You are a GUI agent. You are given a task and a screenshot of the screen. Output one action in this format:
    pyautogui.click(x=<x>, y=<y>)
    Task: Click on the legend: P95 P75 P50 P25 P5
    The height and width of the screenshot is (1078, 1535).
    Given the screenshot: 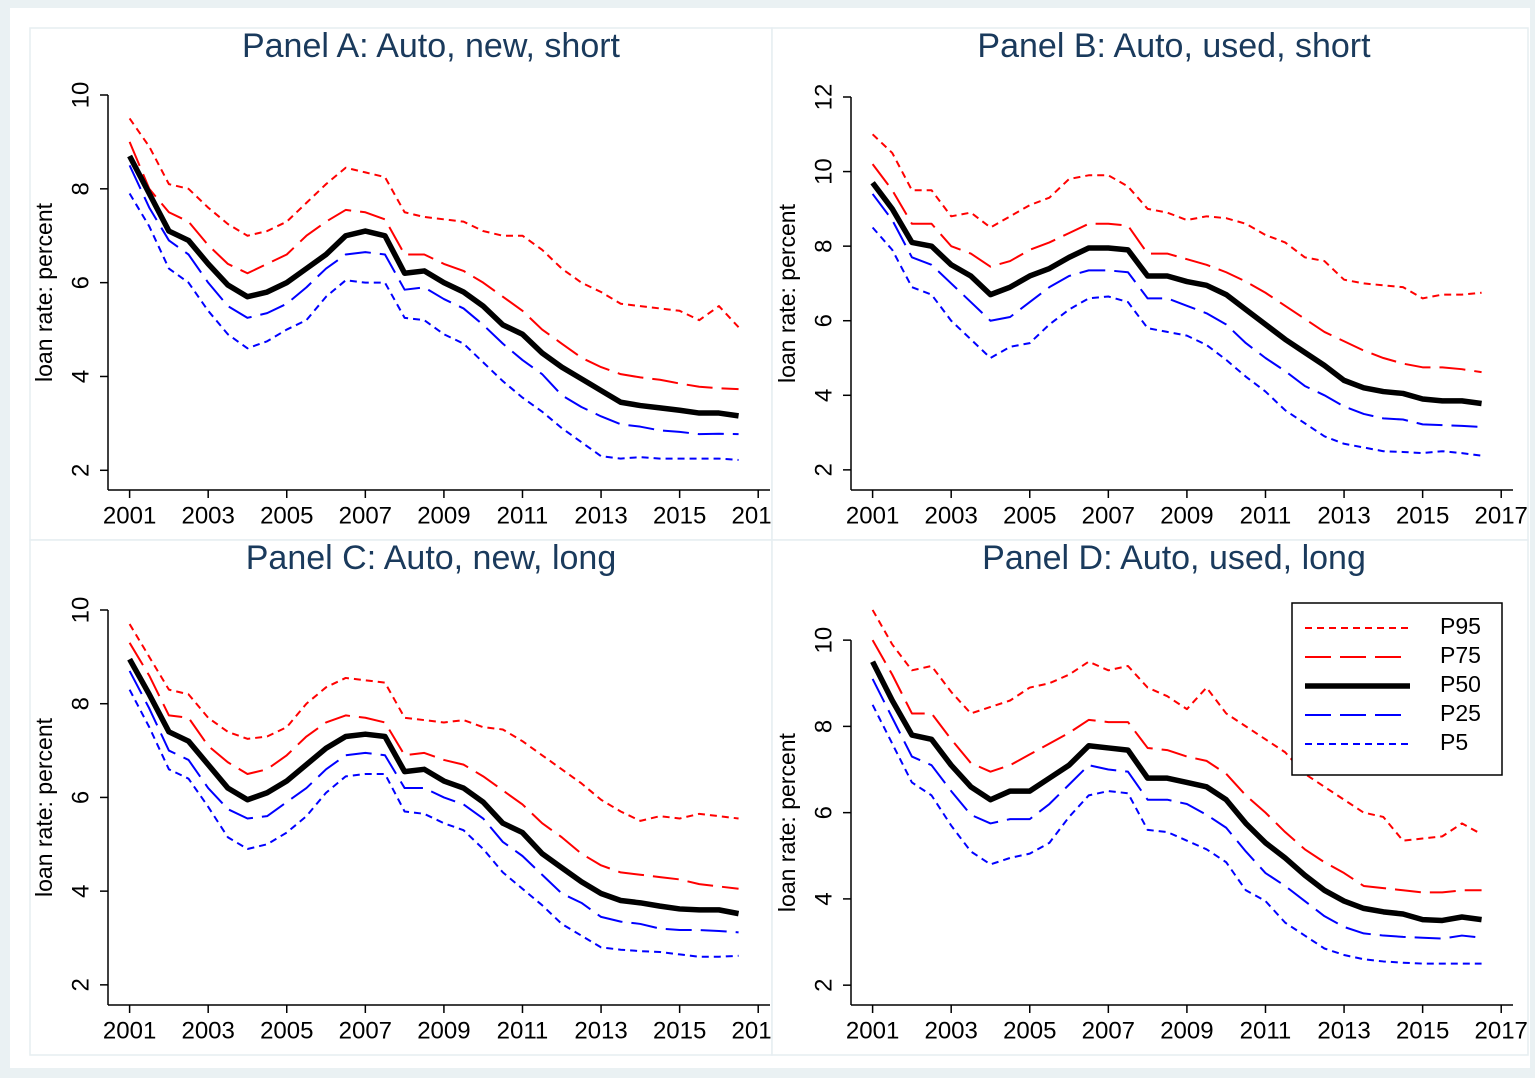 What is the action you would take?
    pyautogui.click(x=1397, y=689)
    